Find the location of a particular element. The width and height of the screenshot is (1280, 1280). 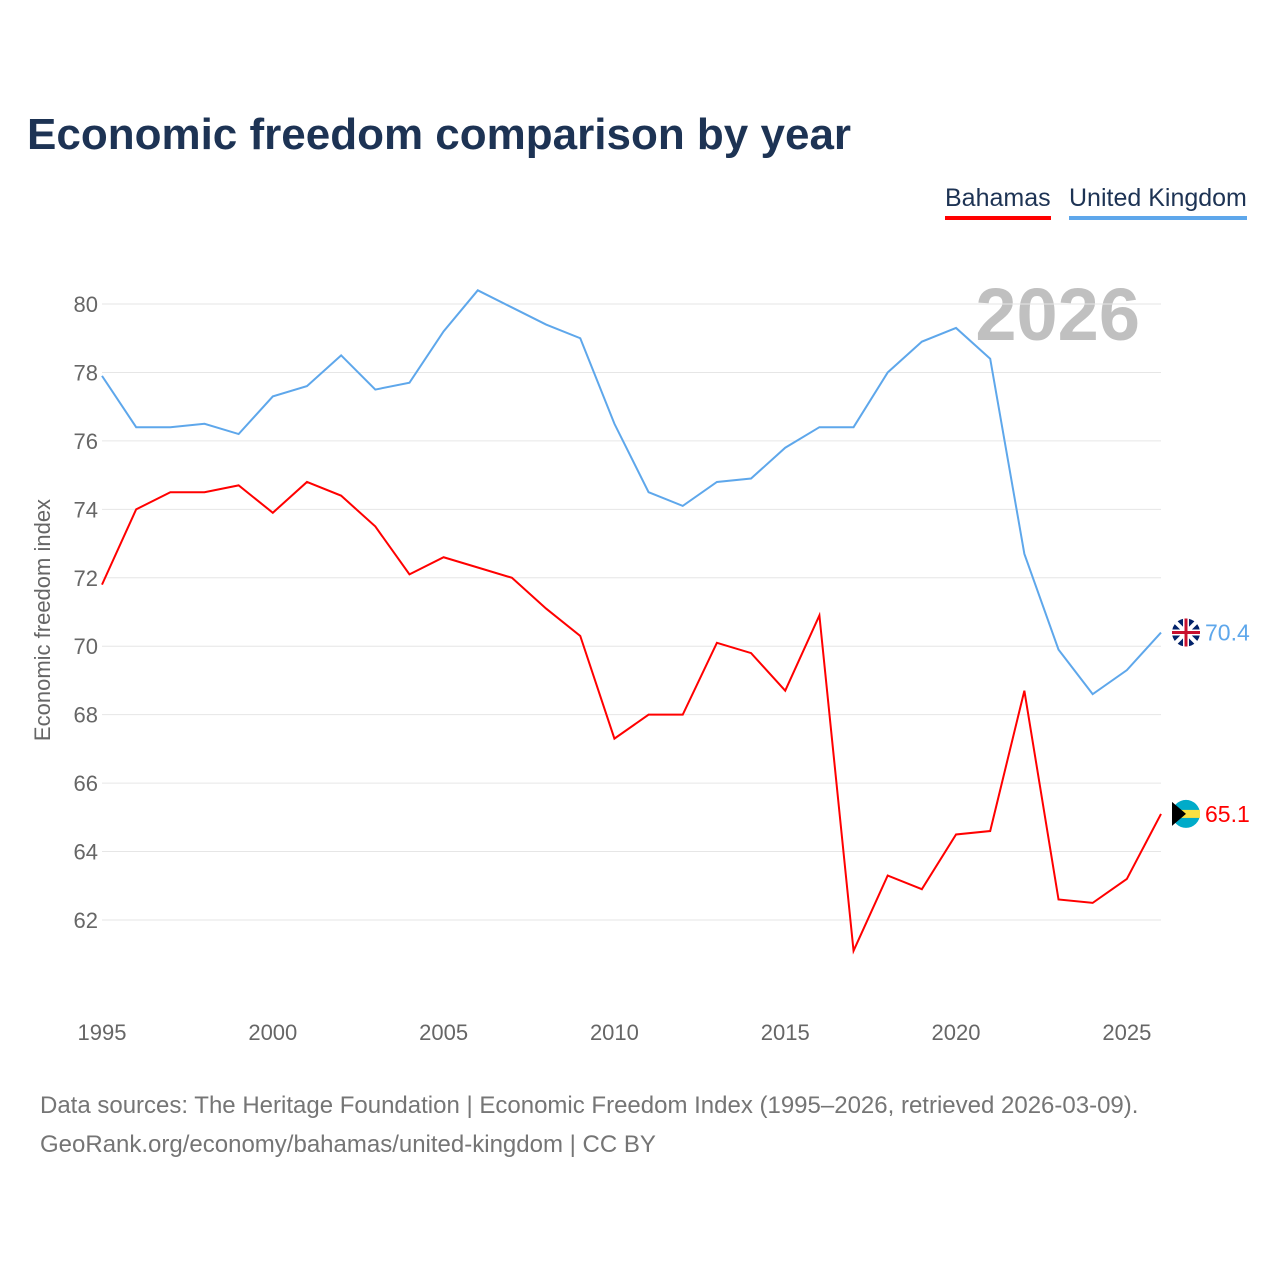

x-tick-label: 2020 is located at coordinates (956, 1032).